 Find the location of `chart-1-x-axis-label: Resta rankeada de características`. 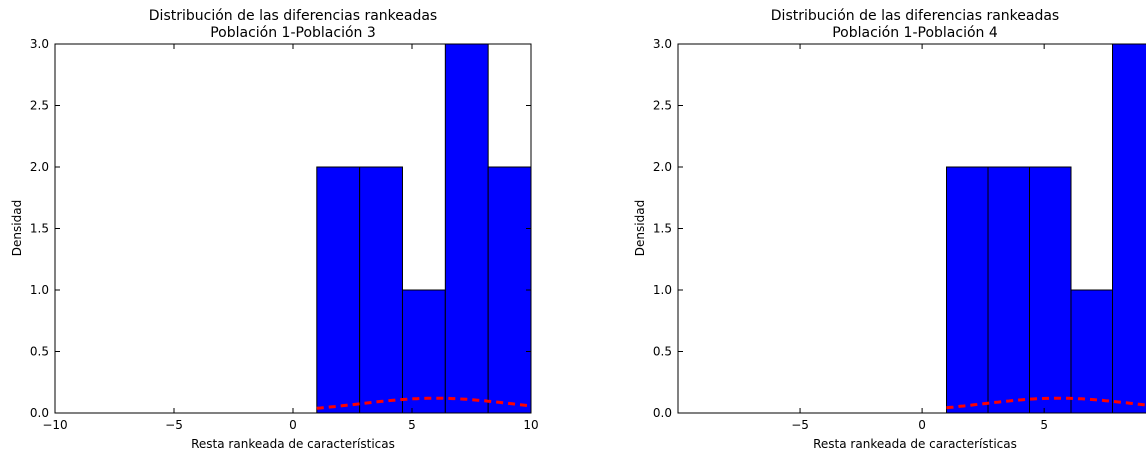

chart-1-x-axis-label: Resta rankeada de características is located at coordinates (293, 444).